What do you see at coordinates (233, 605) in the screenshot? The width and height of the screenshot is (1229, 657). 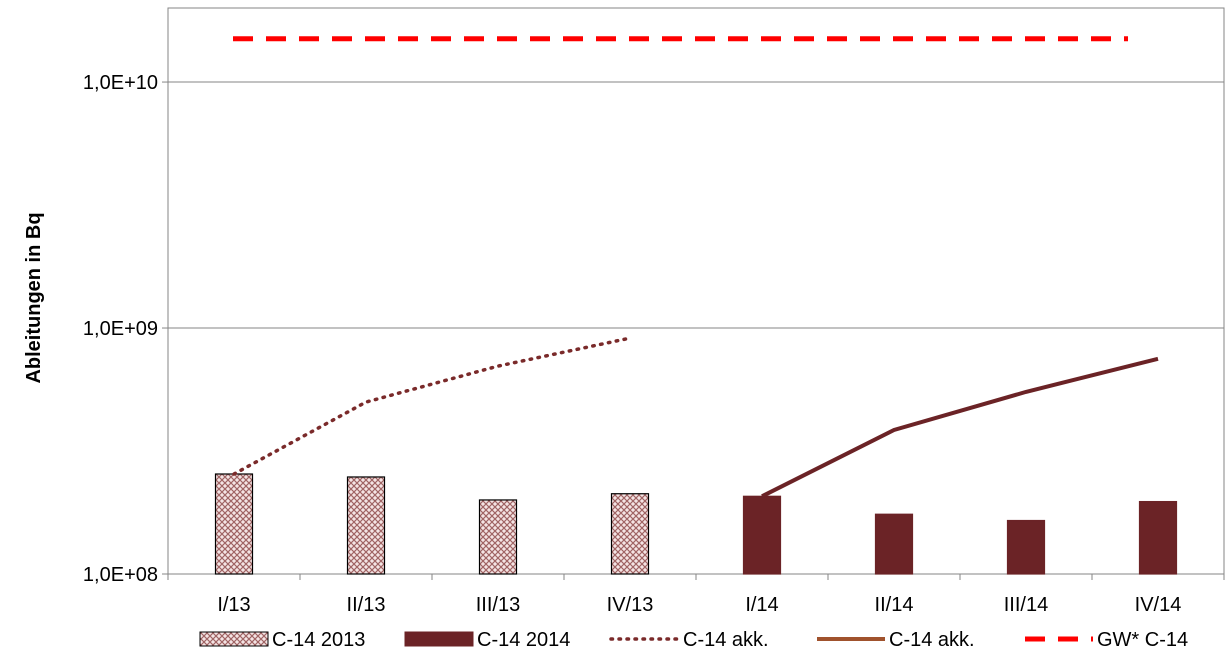 I see `x-tick-label: I/13` at bounding box center [233, 605].